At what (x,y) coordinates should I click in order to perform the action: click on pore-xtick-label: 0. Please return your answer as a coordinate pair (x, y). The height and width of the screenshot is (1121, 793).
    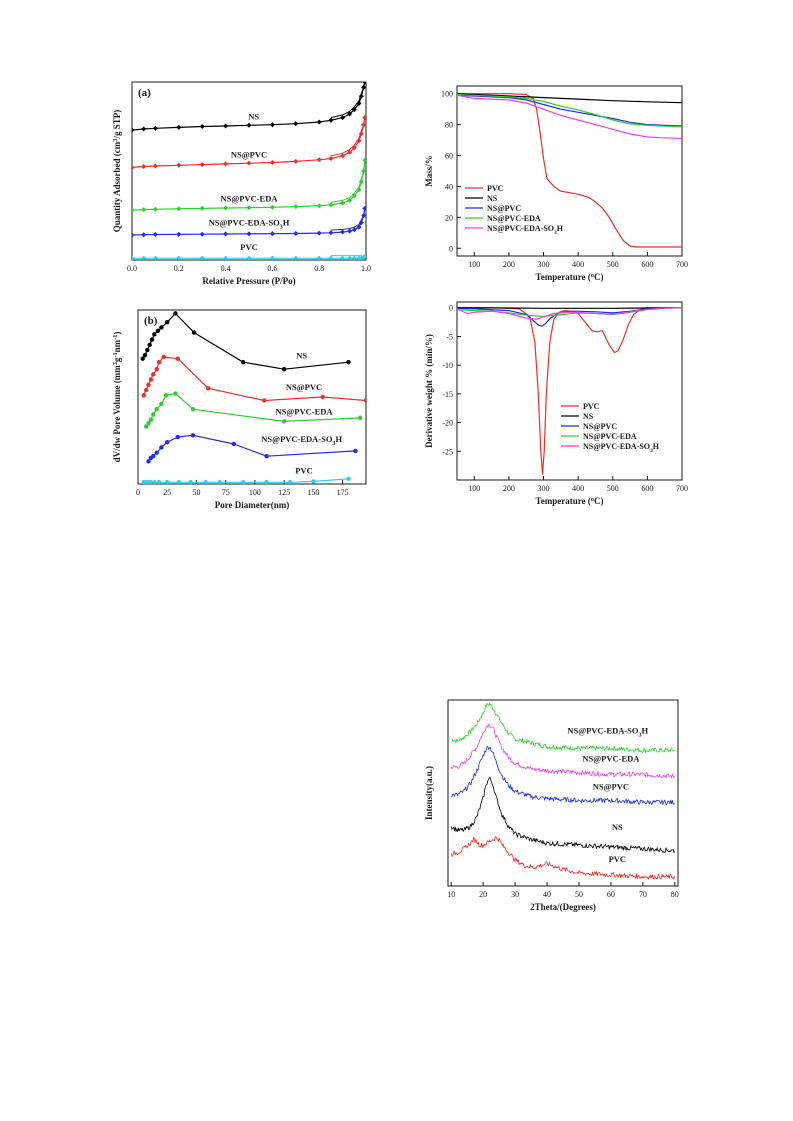
    Looking at the image, I should click on (138, 492).